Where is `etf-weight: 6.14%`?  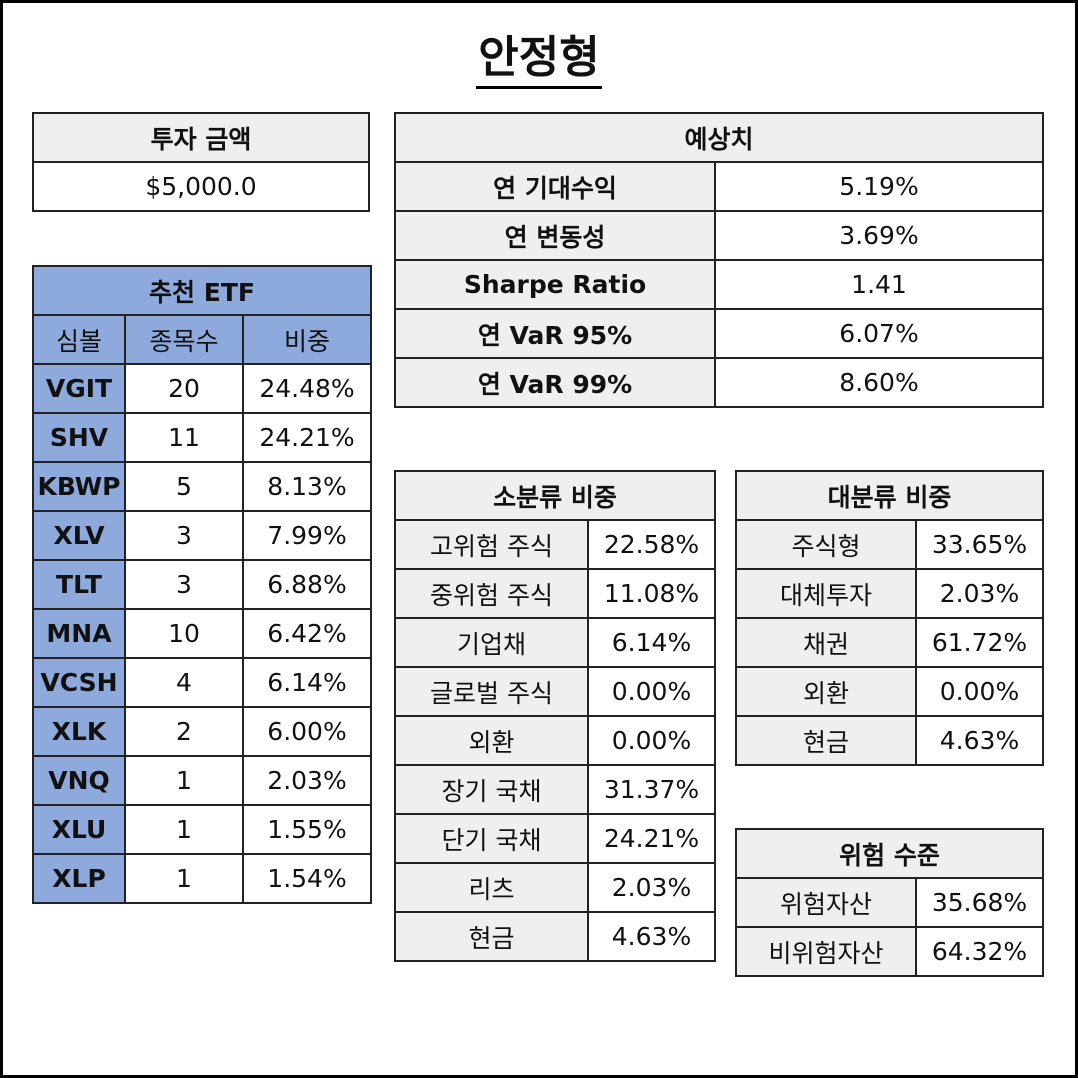 etf-weight: 6.14% is located at coordinates (307, 682).